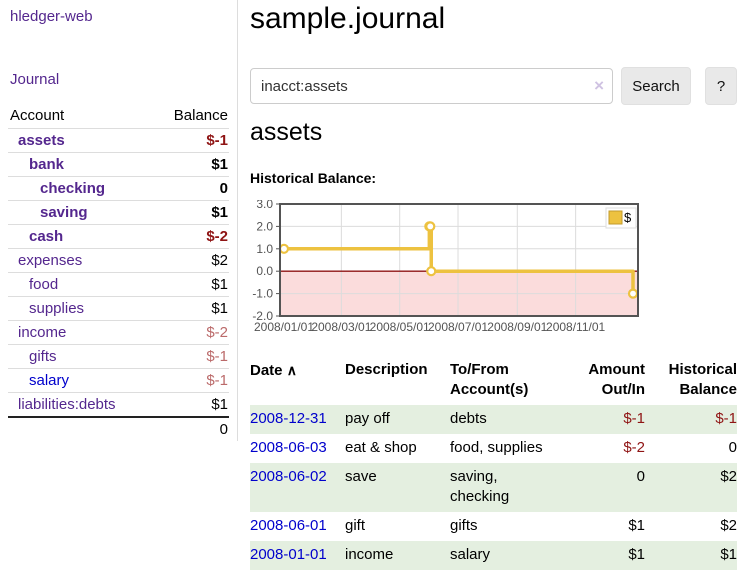 The width and height of the screenshot is (742, 582). Describe the element at coordinates (43, 356) in the screenshot. I see `sidebar-account-gifts: gifts` at that location.